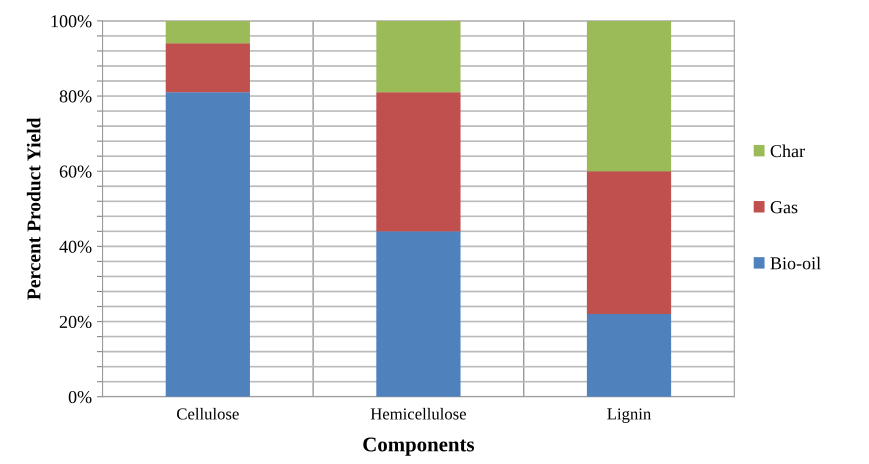 The width and height of the screenshot is (869, 464). What do you see at coordinates (75, 246) in the screenshot?
I see `y-tick-label: 40%` at bounding box center [75, 246].